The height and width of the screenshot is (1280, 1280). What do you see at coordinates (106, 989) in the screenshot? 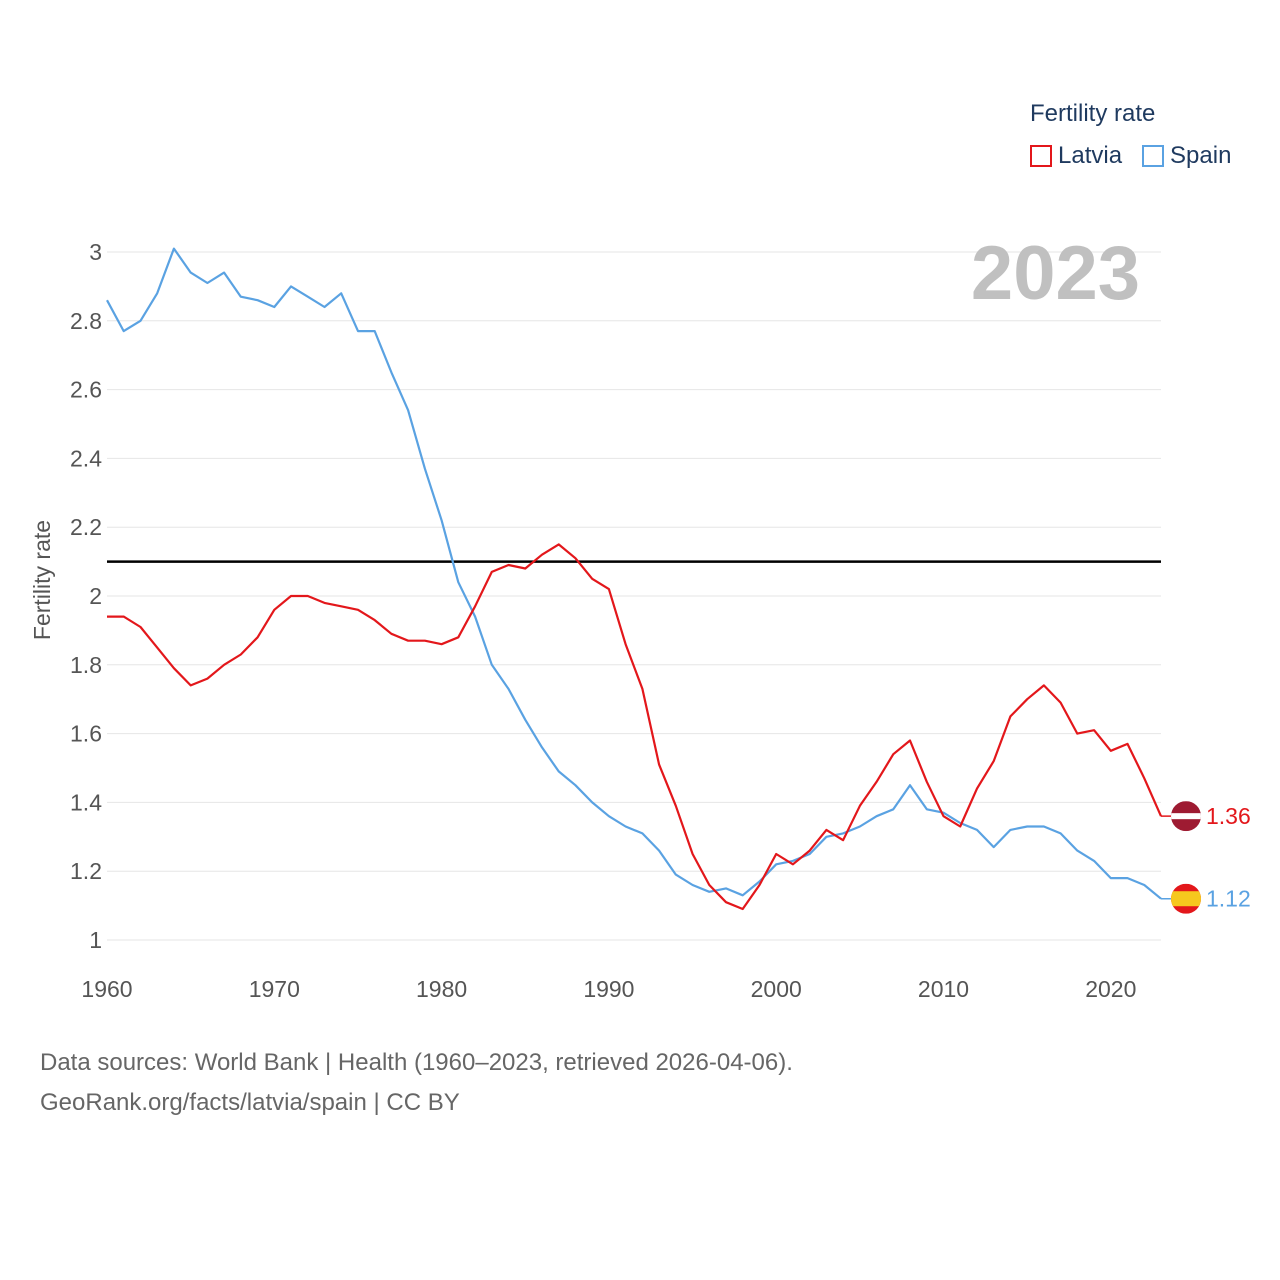
I see `x-tick-label: 1960` at bounding box center [106, 989].